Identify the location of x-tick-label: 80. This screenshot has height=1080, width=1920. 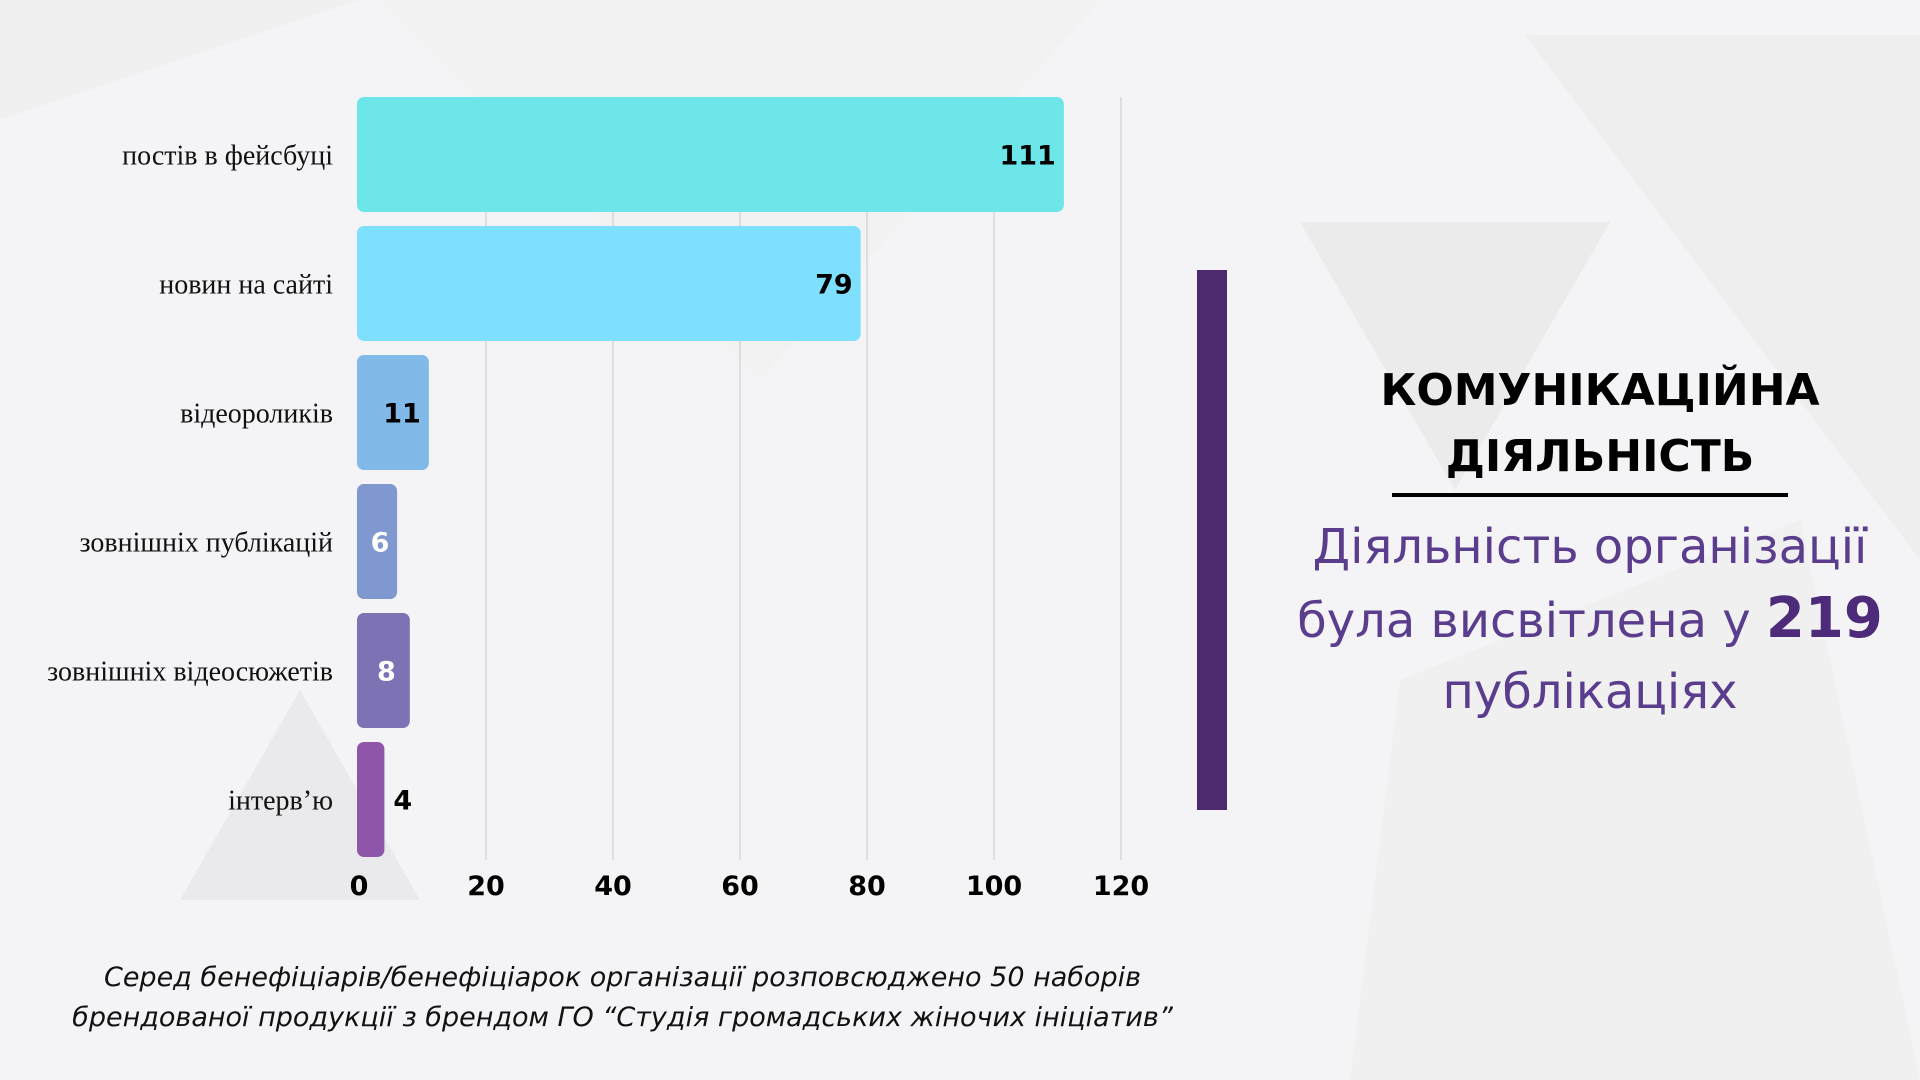
(867, 886).